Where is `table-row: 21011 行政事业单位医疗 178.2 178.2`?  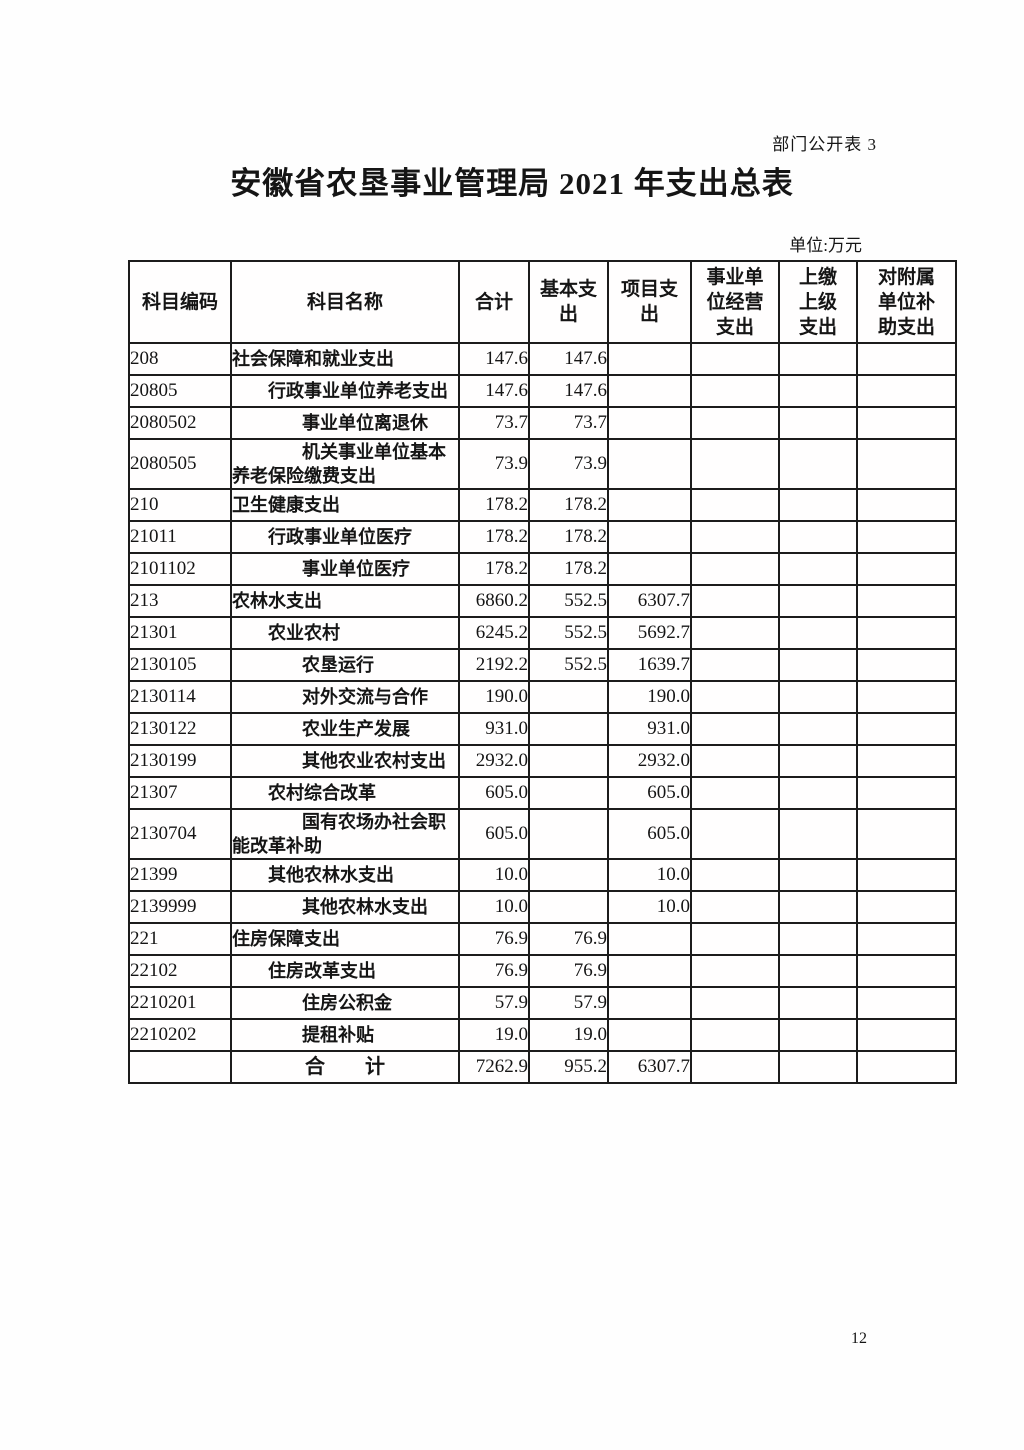 table-row: 21011 行政事业单位医疗 178.2 178.2 is located at coordinates (542, 537).